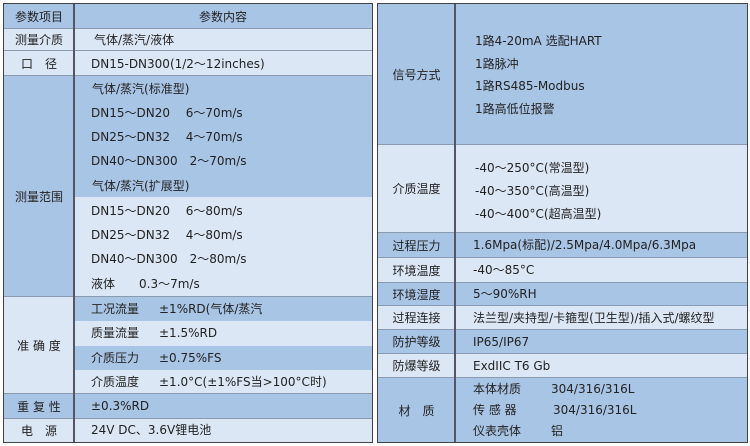 The height and width of the screenshot is (446, 750). Describe the element at coordinates (495, 410) in the screenshot. I see `material-key: 传 感 器` at that location.